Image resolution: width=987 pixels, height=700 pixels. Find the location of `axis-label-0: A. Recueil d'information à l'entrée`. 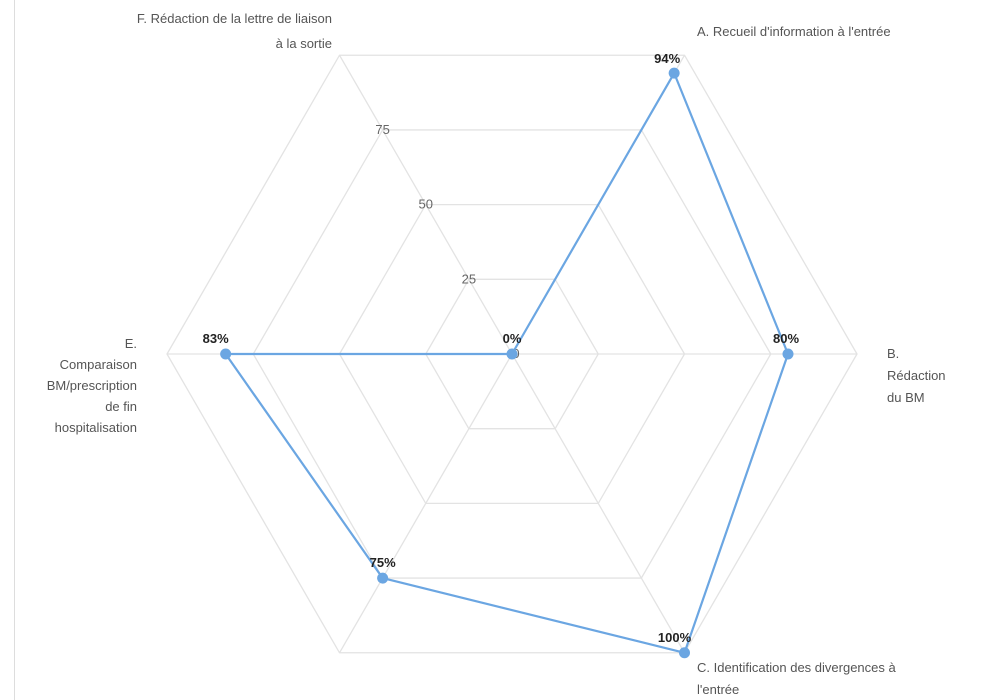

axis-label-0: A. Recueil d'information à l'entrée is located at coordinates (794, 31).